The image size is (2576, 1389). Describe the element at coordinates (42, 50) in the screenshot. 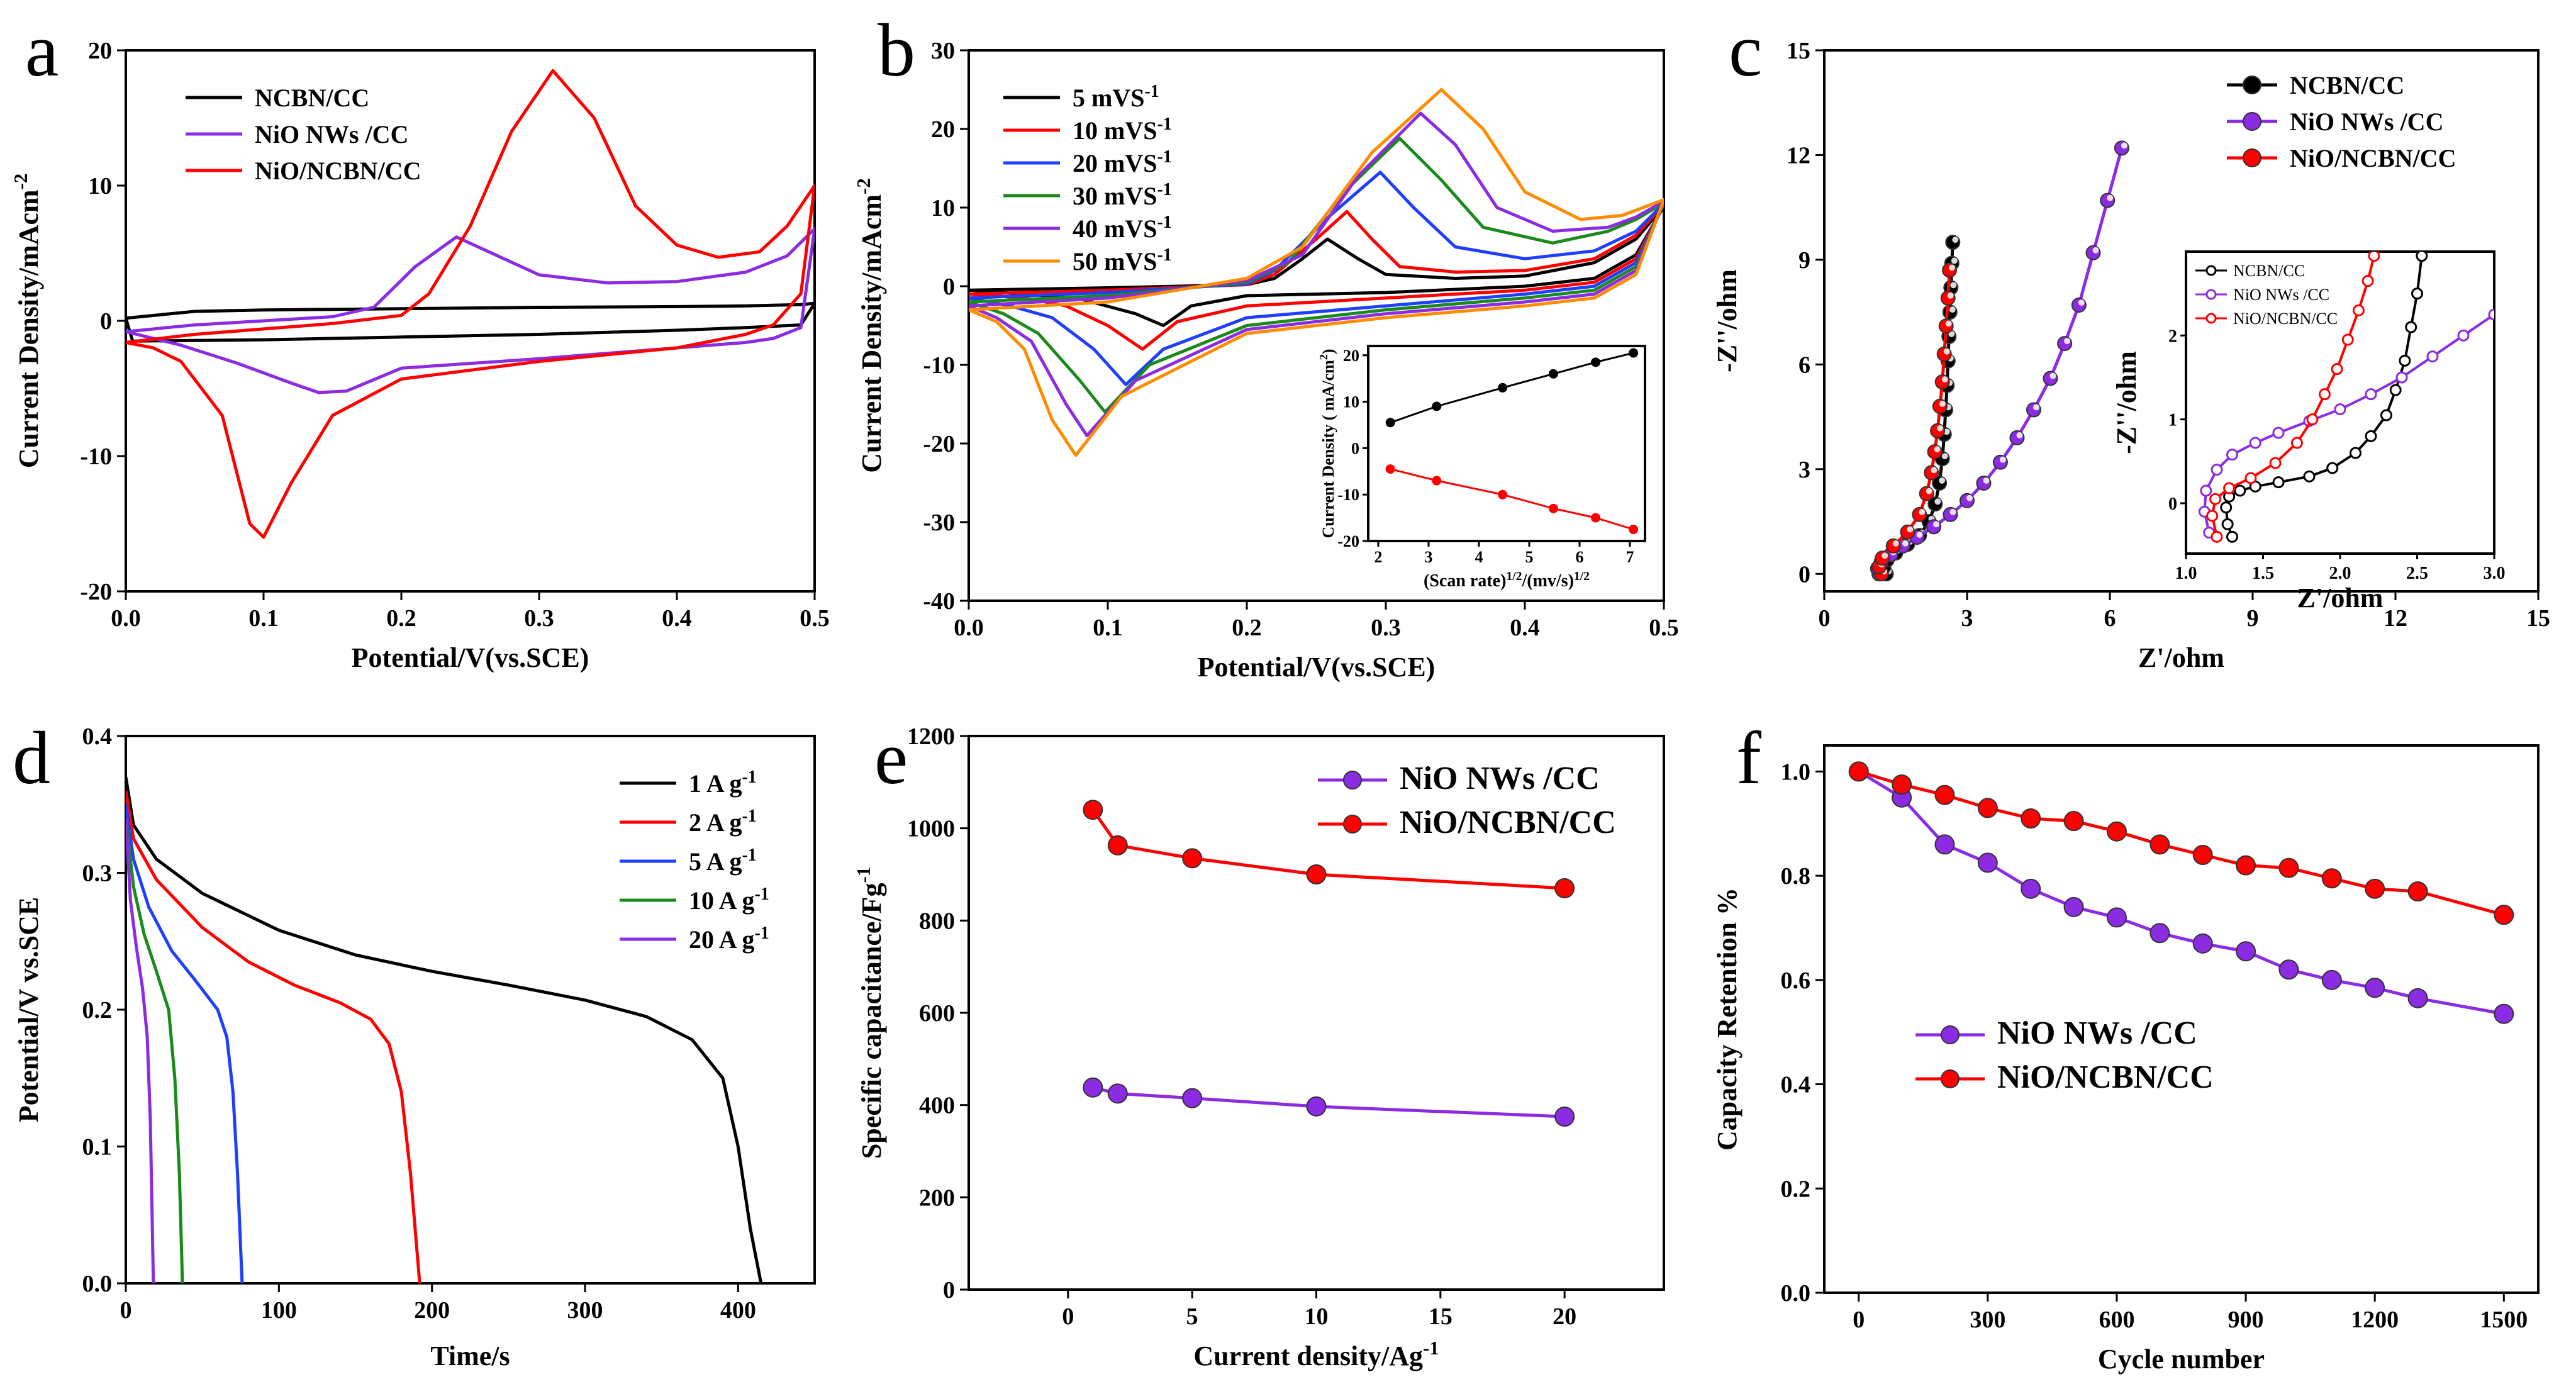

I see `panel-label: a` at that location.